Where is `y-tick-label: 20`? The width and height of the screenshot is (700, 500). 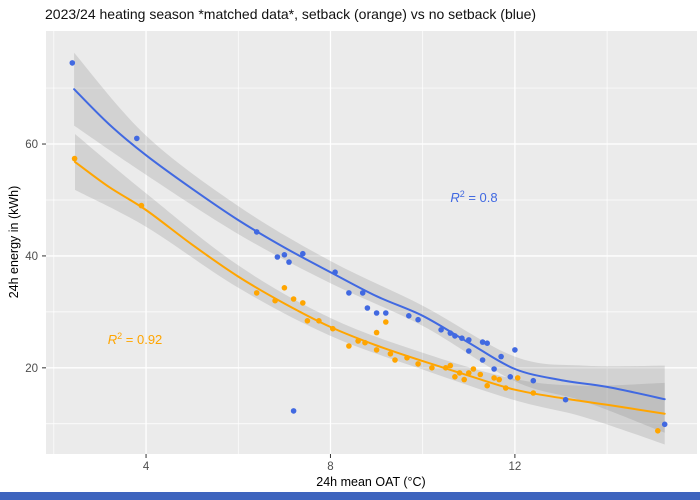 y-tick-label: 20 is located at coordinates (31, 369).